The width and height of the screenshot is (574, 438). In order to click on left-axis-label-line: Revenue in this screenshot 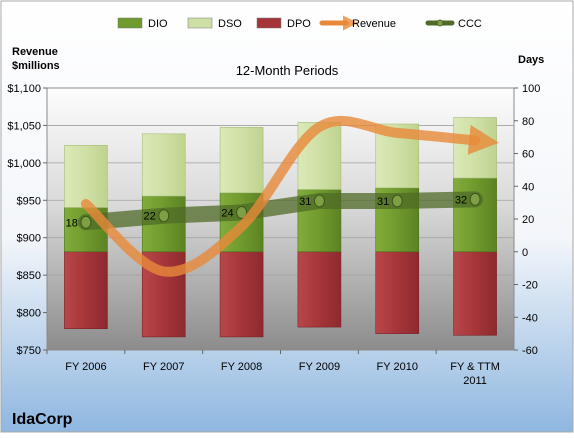, I will do `click(35, 52)`.